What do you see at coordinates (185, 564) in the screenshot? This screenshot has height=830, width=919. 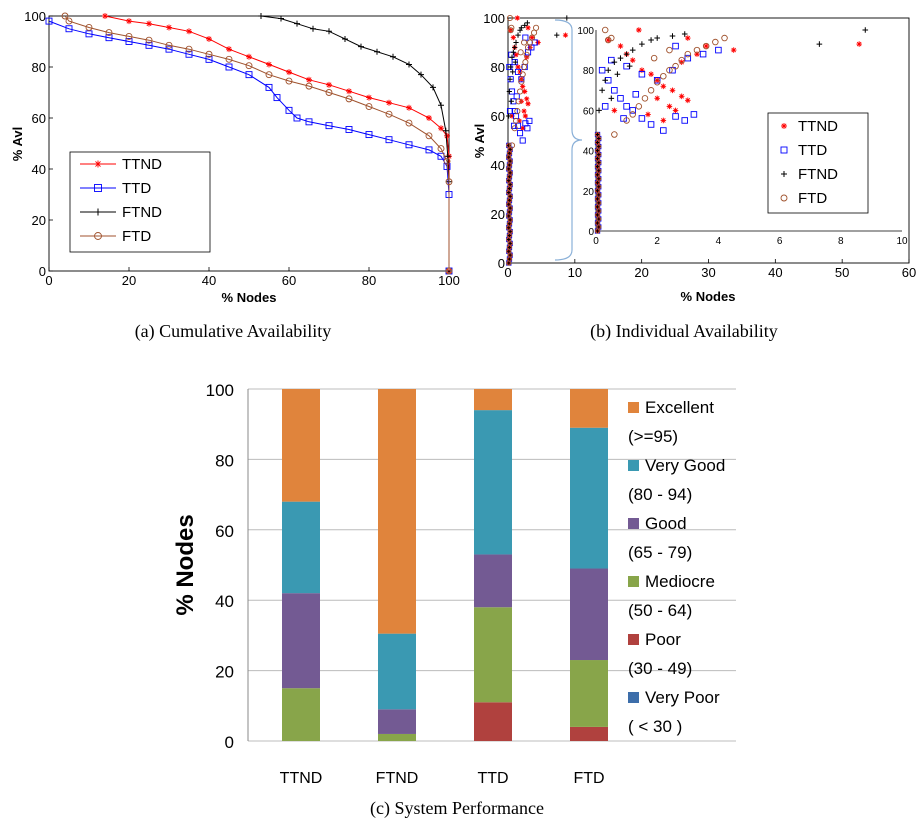 I see `chart-c-y-axis-label: % Nodes` at bounding box center [185, 564].